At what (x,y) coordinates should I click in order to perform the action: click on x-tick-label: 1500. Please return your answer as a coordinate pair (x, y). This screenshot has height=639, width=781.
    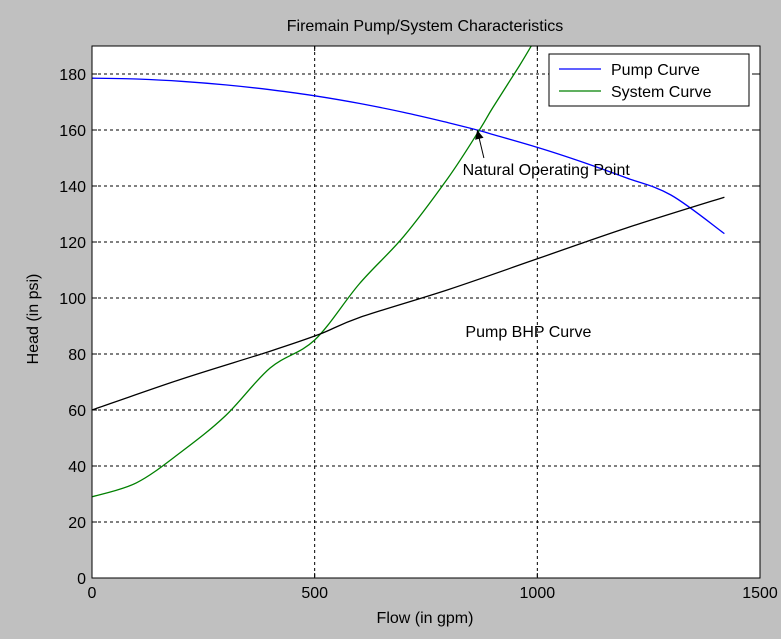
    Looking at the image, I should click on (760, 593).